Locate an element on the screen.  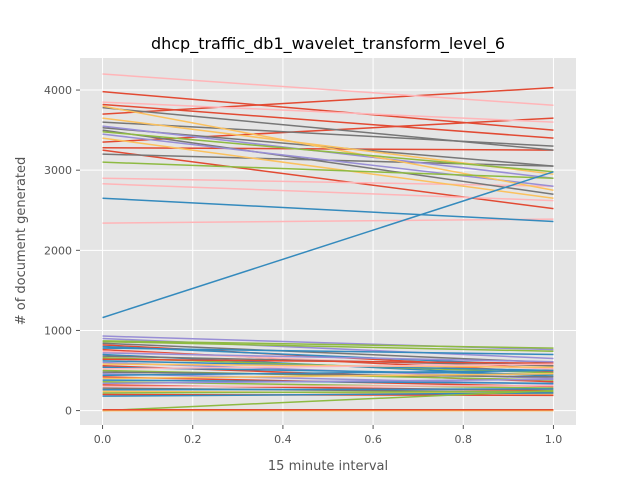
y-tick-label: 1000 is located at coordinates (58, 330).